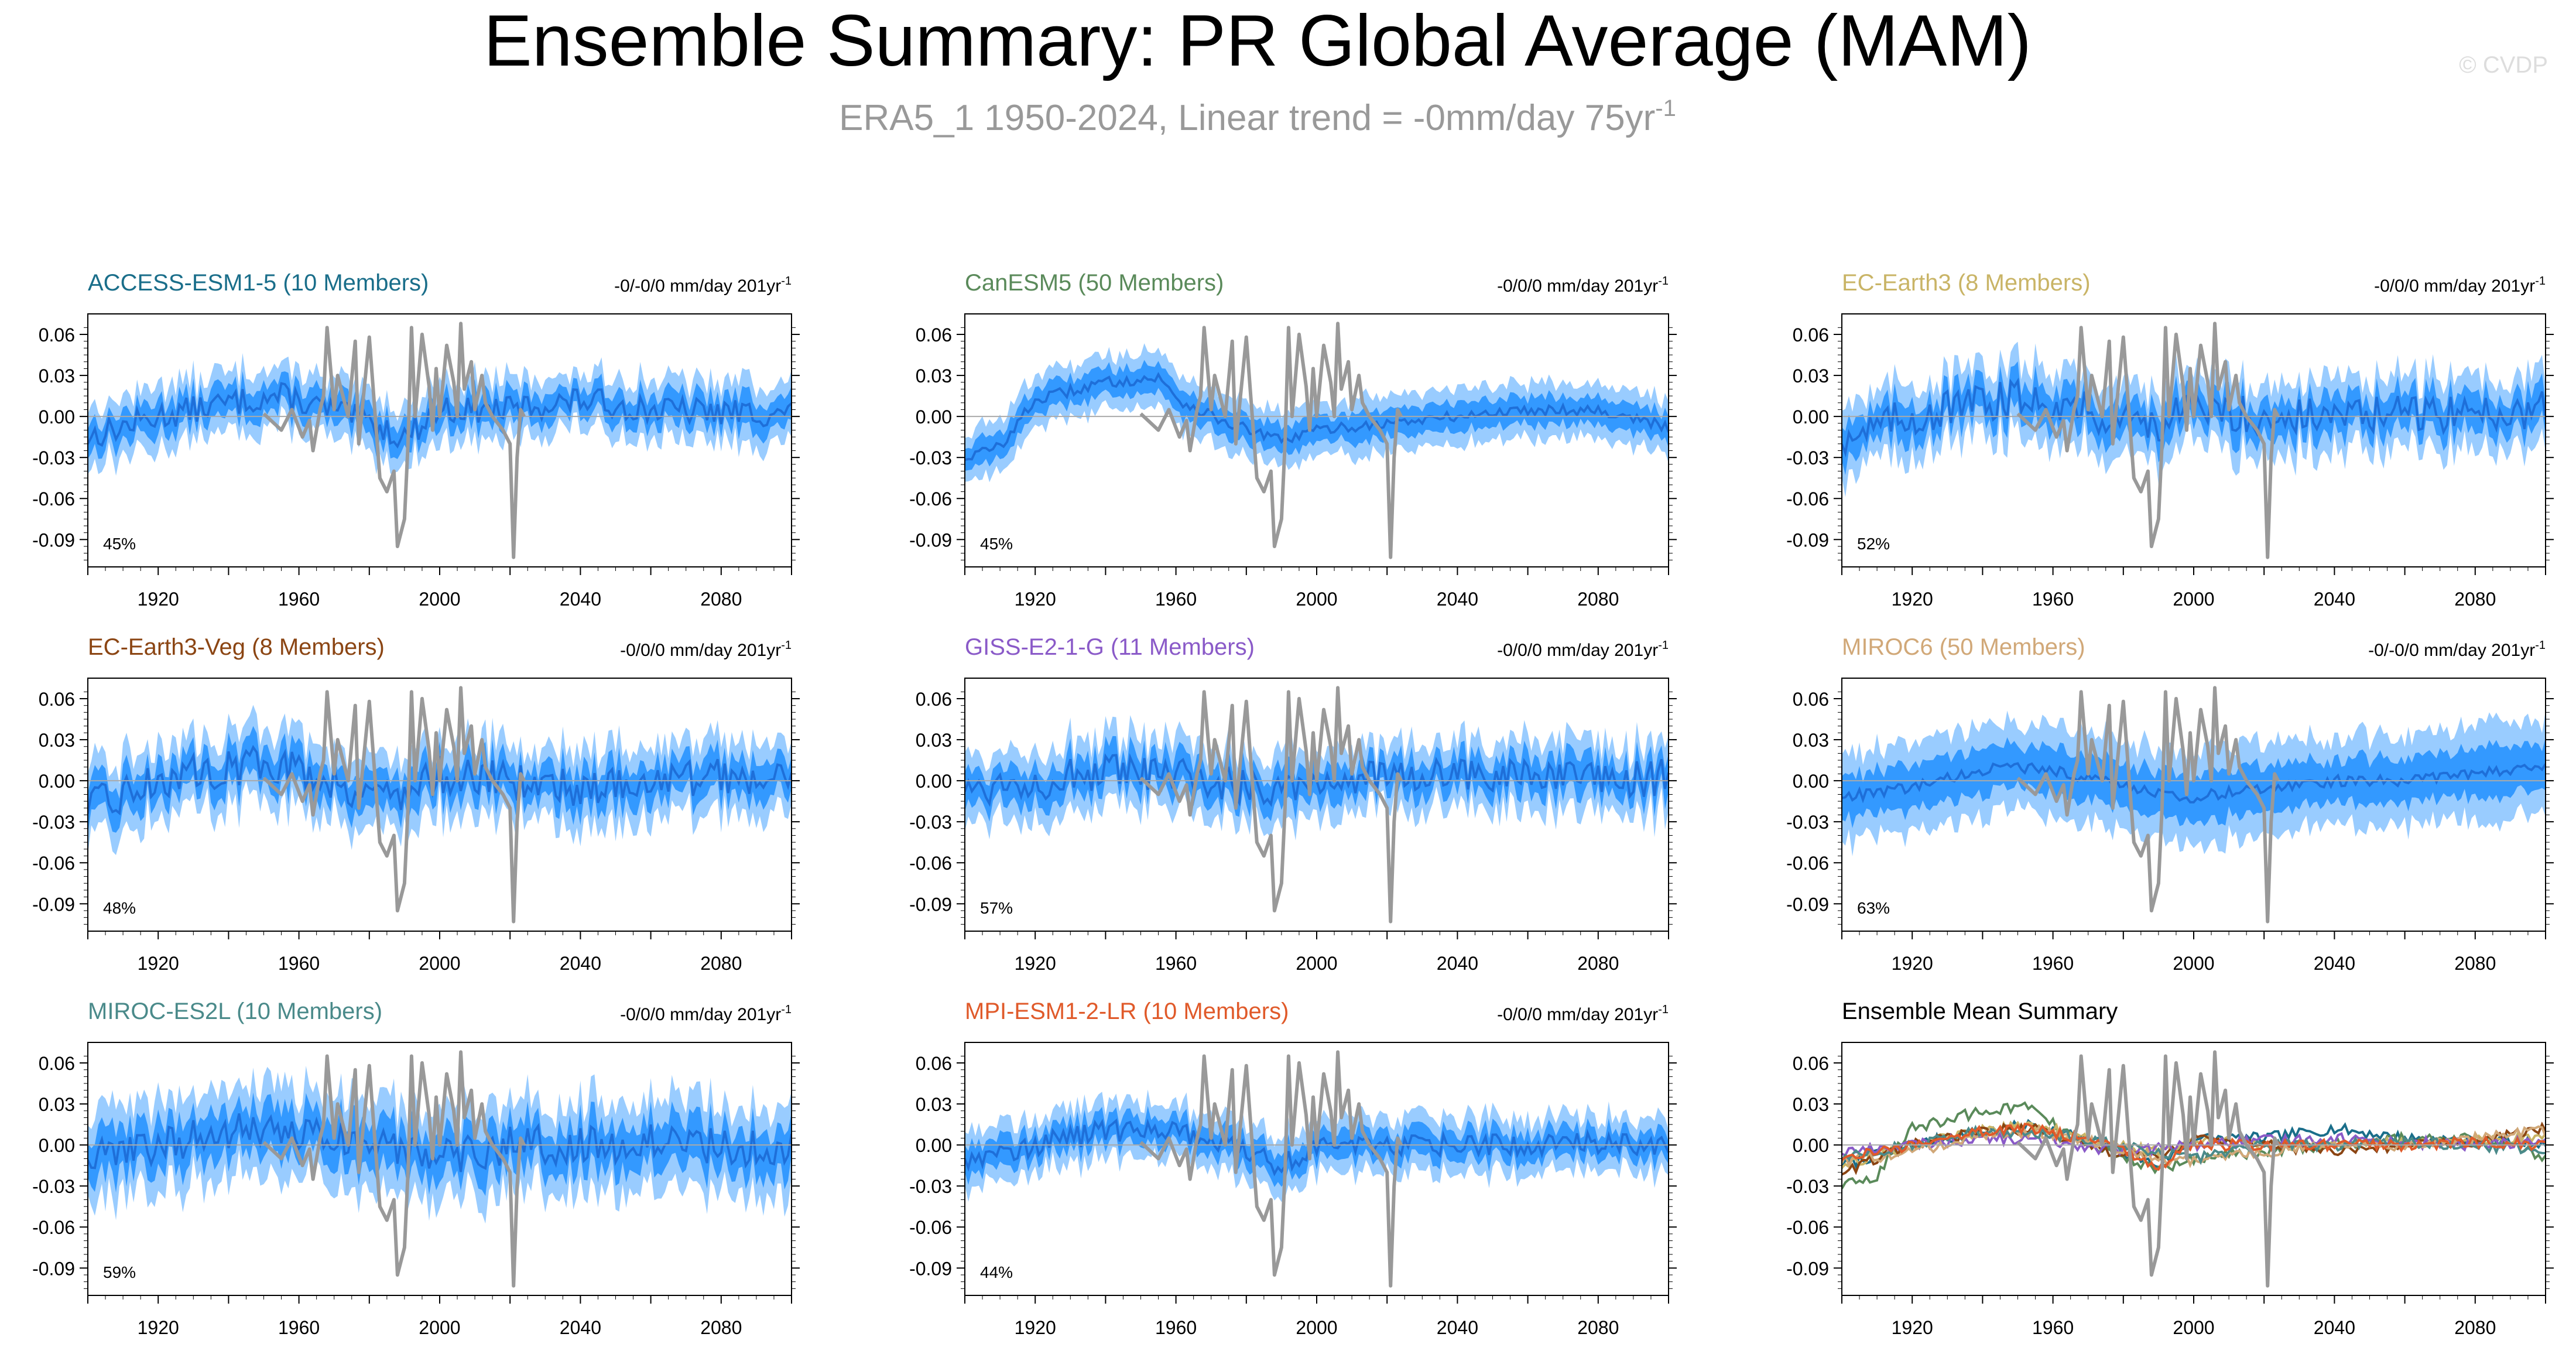  I want to click on panel-title: CanESM5 (50 Members), so click(1094, 283).